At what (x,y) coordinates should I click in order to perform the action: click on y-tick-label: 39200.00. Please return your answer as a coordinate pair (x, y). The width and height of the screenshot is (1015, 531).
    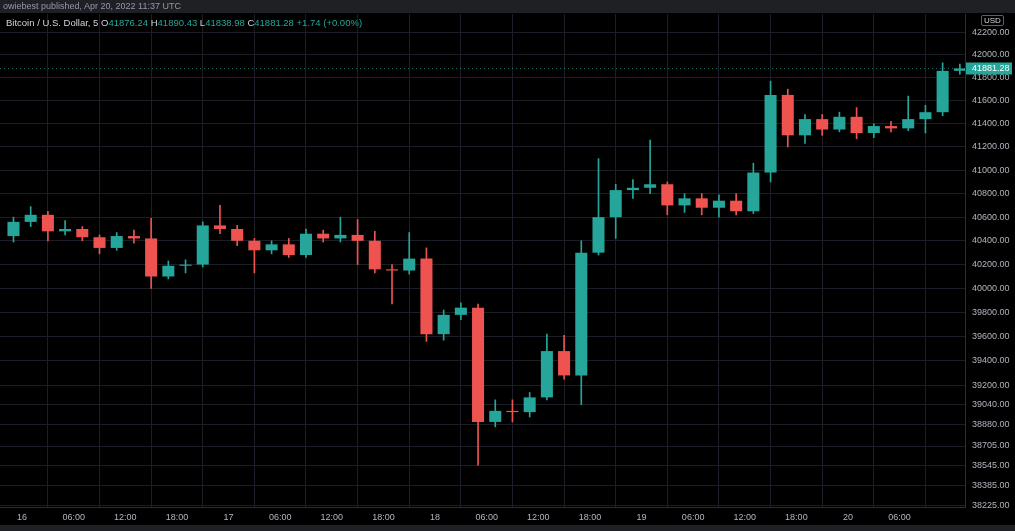
    Looking at the image, I should click on (991, 384).